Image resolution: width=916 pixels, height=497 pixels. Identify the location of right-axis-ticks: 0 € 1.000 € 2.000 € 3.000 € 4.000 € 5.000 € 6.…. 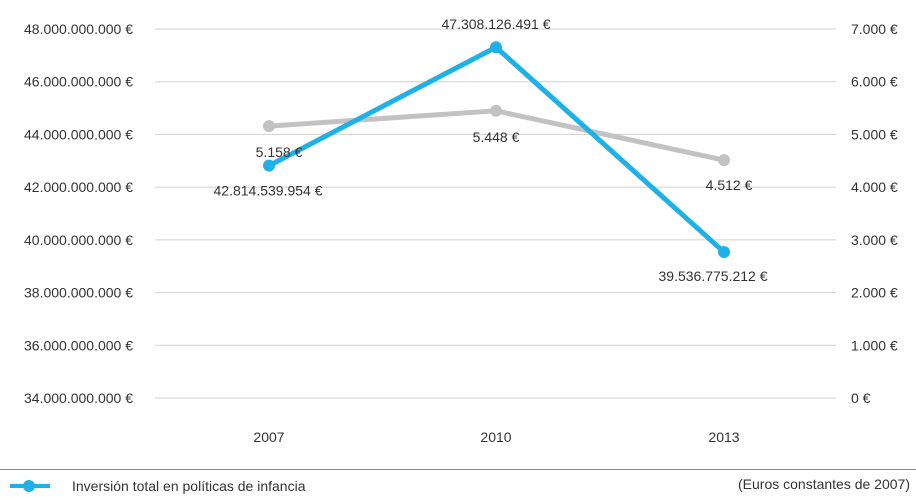
(874, 213).